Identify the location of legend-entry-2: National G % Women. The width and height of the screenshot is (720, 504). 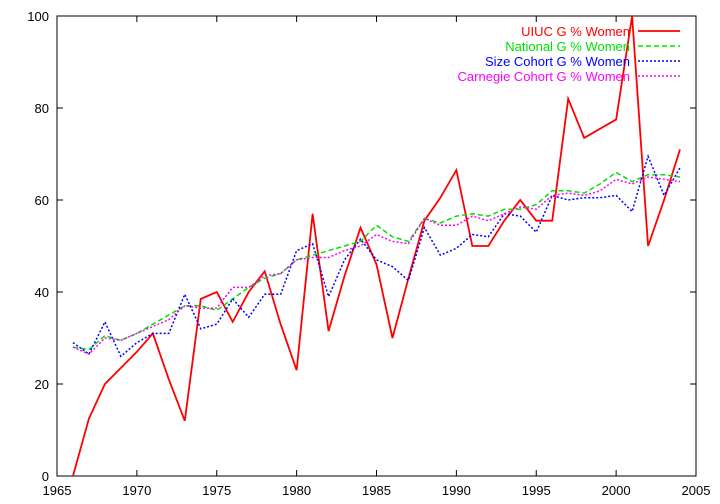
(592, 46).